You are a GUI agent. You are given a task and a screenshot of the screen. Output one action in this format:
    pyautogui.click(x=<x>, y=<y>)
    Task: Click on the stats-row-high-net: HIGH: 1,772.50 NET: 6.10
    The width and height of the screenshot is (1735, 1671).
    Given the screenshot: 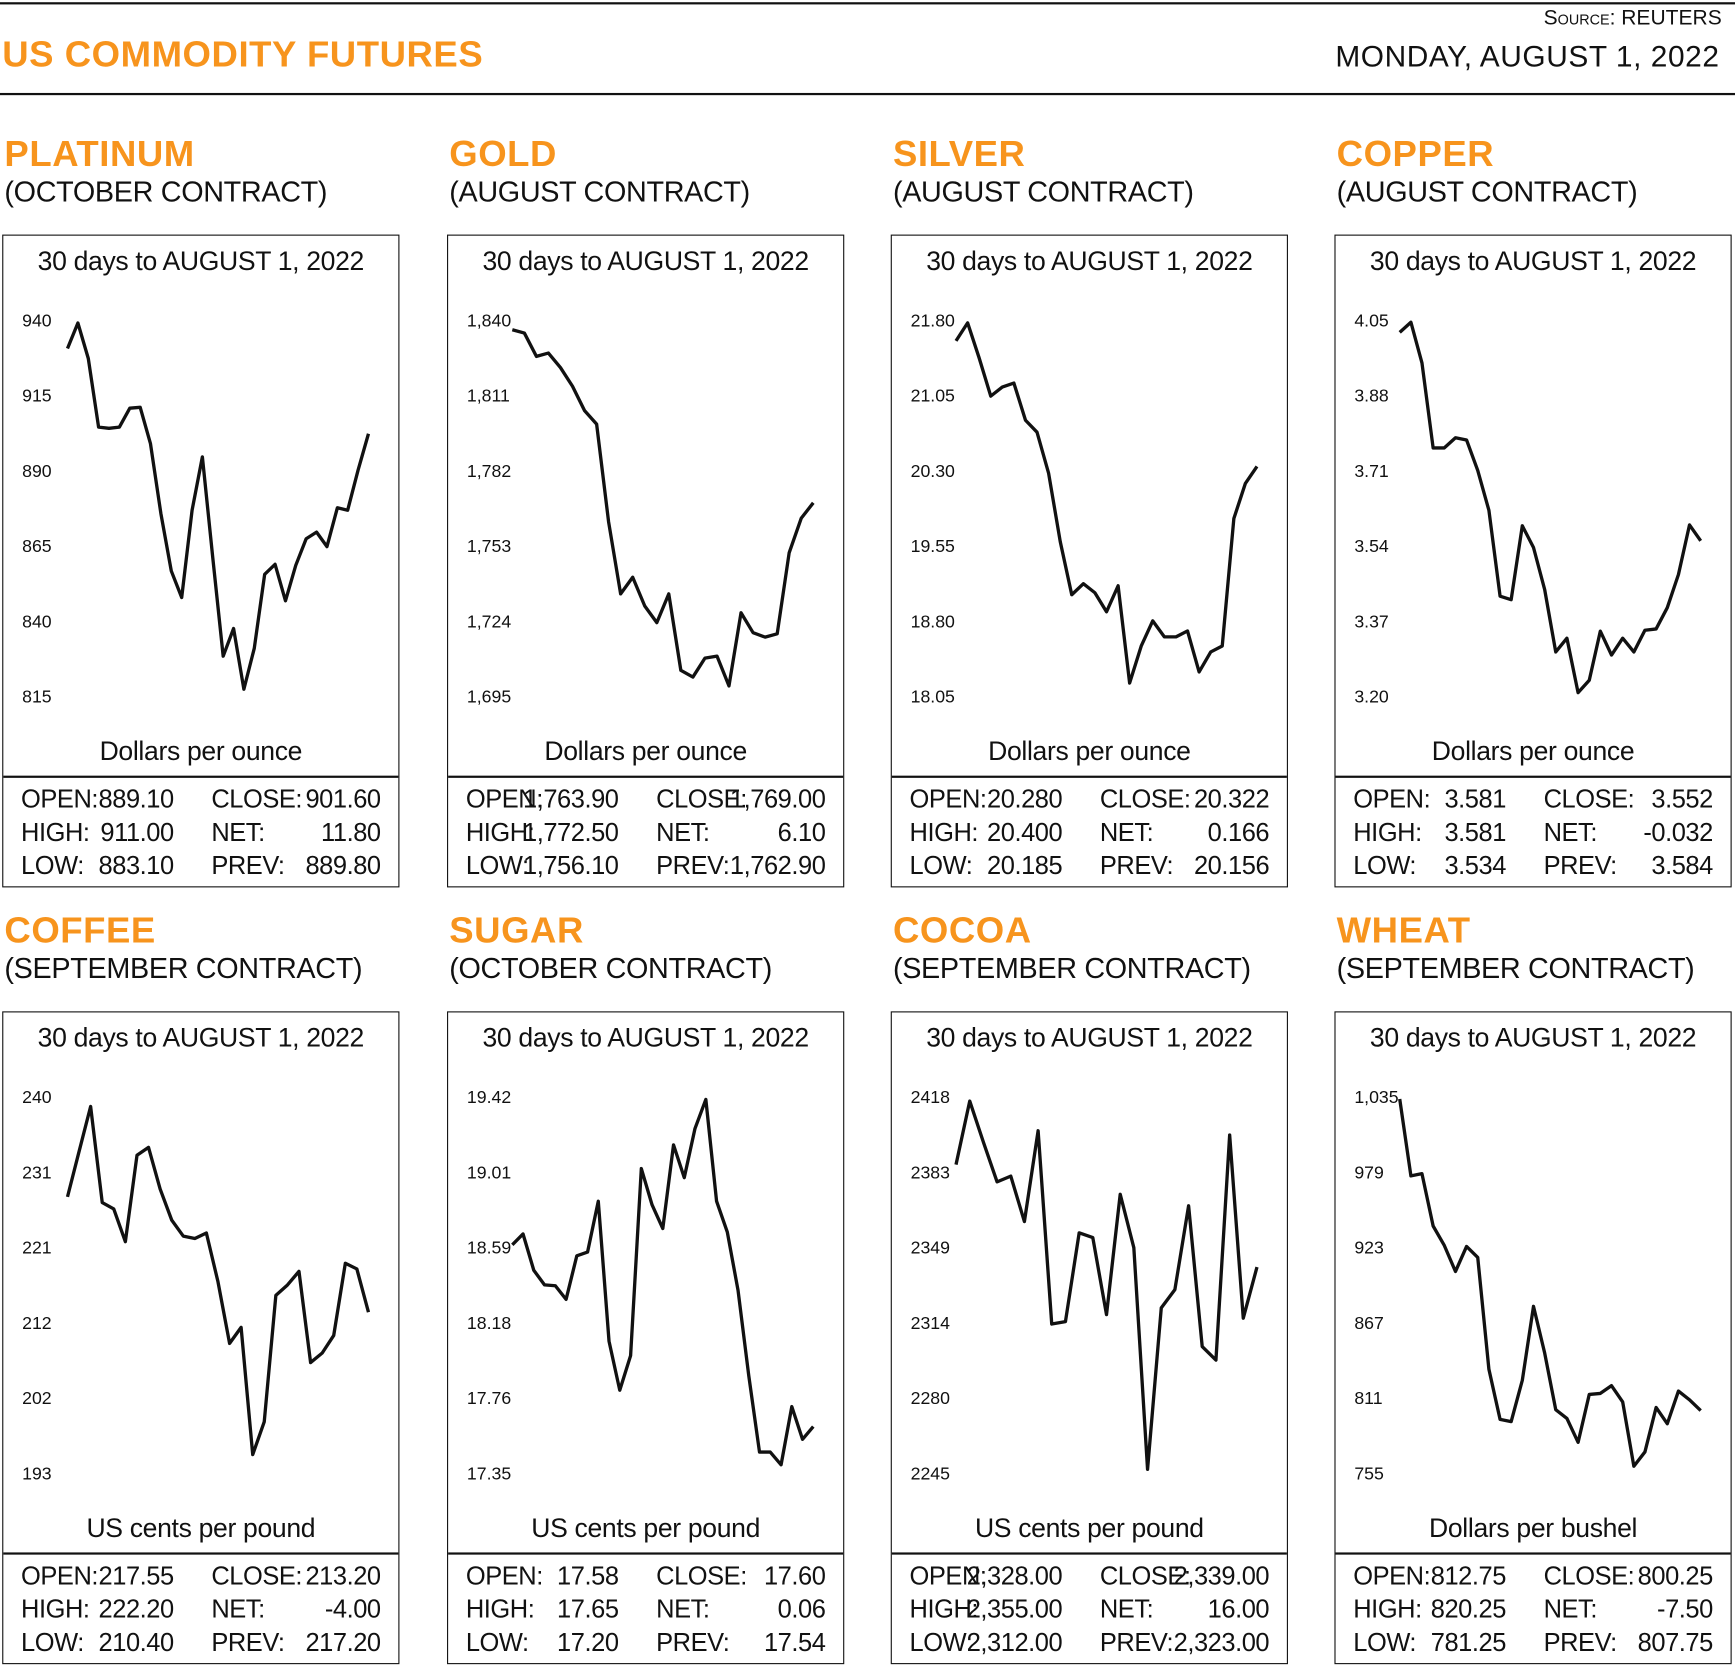 What is the action you would take?
    pyautogui.click(x=645, y=834)
    